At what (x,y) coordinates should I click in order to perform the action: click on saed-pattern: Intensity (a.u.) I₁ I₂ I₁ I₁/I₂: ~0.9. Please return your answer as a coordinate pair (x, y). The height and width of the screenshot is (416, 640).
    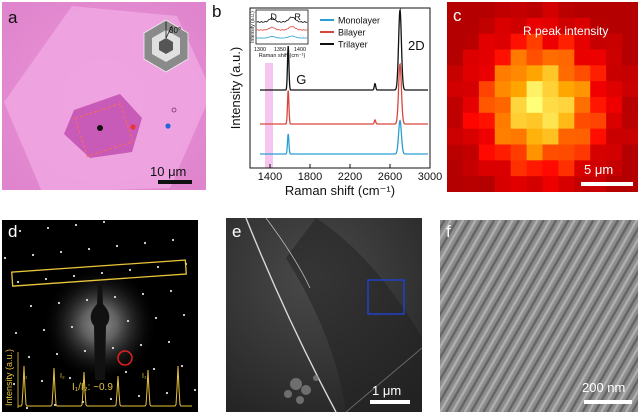
    Looking at the image, I should click on (100, 316).